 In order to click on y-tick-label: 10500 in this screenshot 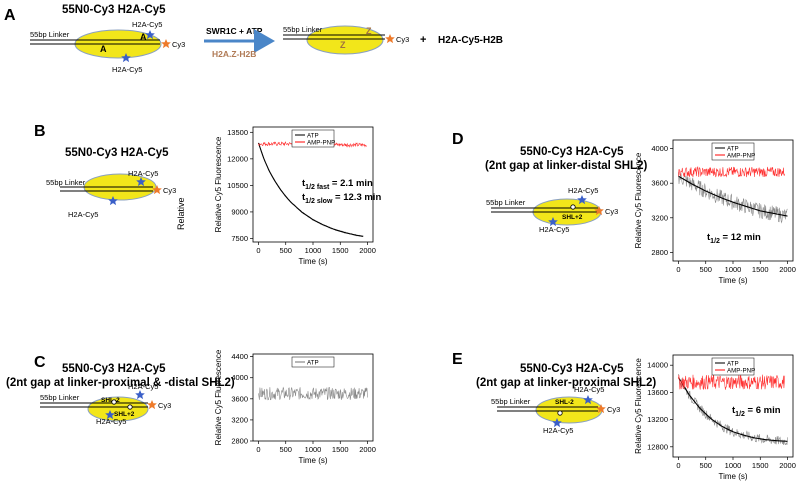, I will do `click(237, 185)`.